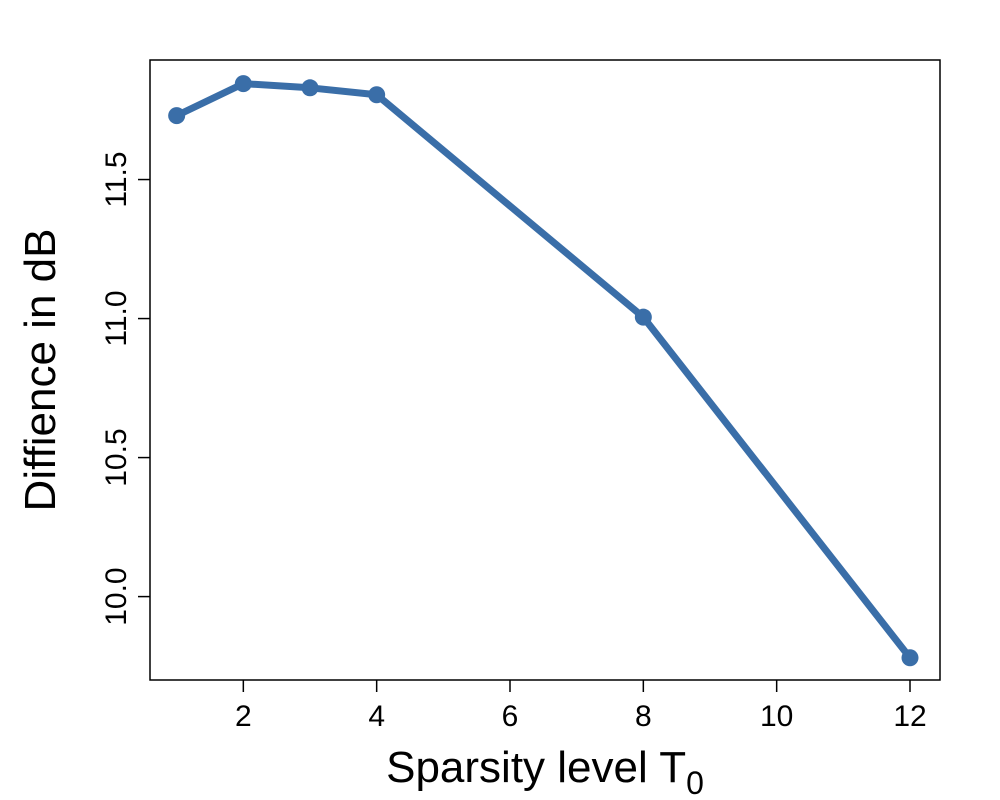 The height and width of the screenshot is (800, 1000). Describe the element at coordinates (909, 716) in the screenshot. I see `x-tick-label: 12` at that location.